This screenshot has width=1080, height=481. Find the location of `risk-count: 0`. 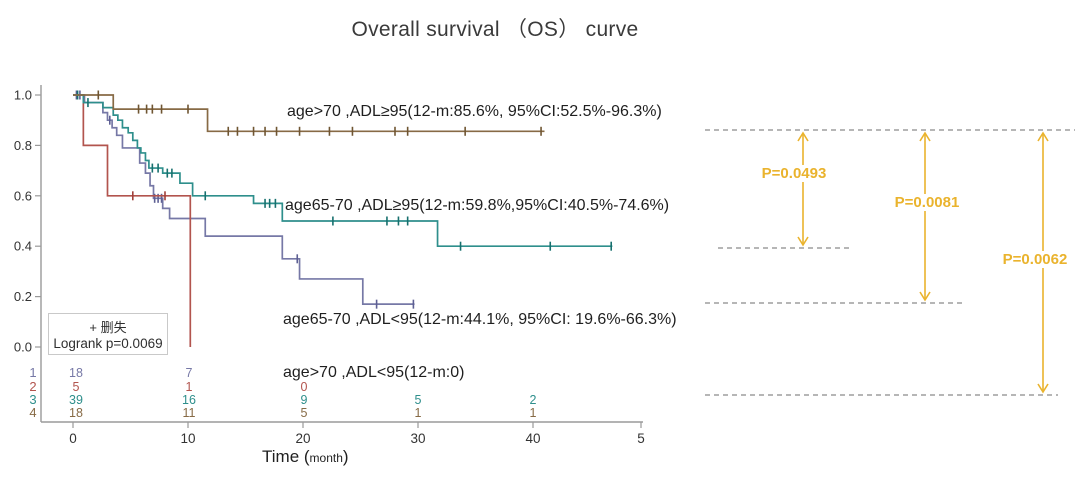

risk-count: 0 is located at coordinates (304, 387).